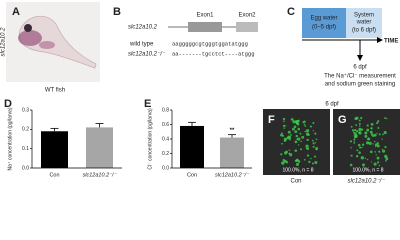 This screenshot has height=240, width=400. I want to click on y-tick-label: 0.6, so click(165, 125).